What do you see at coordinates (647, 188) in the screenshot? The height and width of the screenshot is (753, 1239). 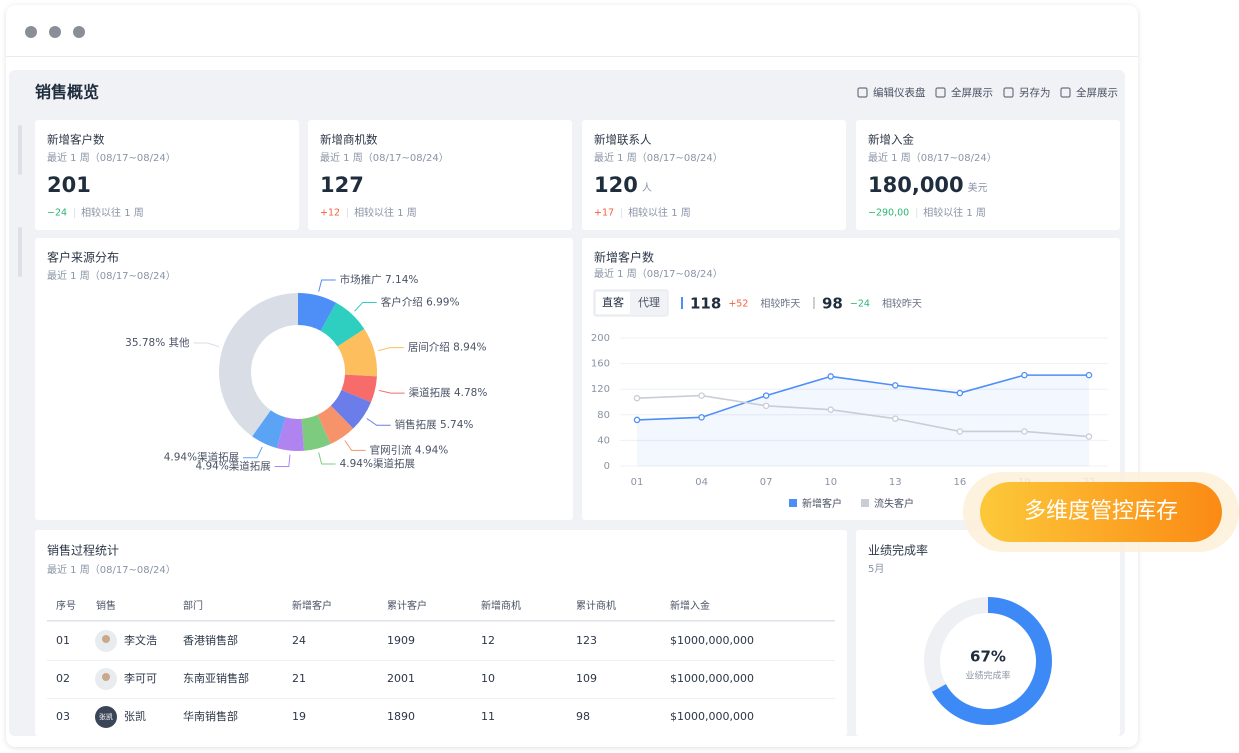 I see `kpi-unit: 人` at bounding box center [647, 188].